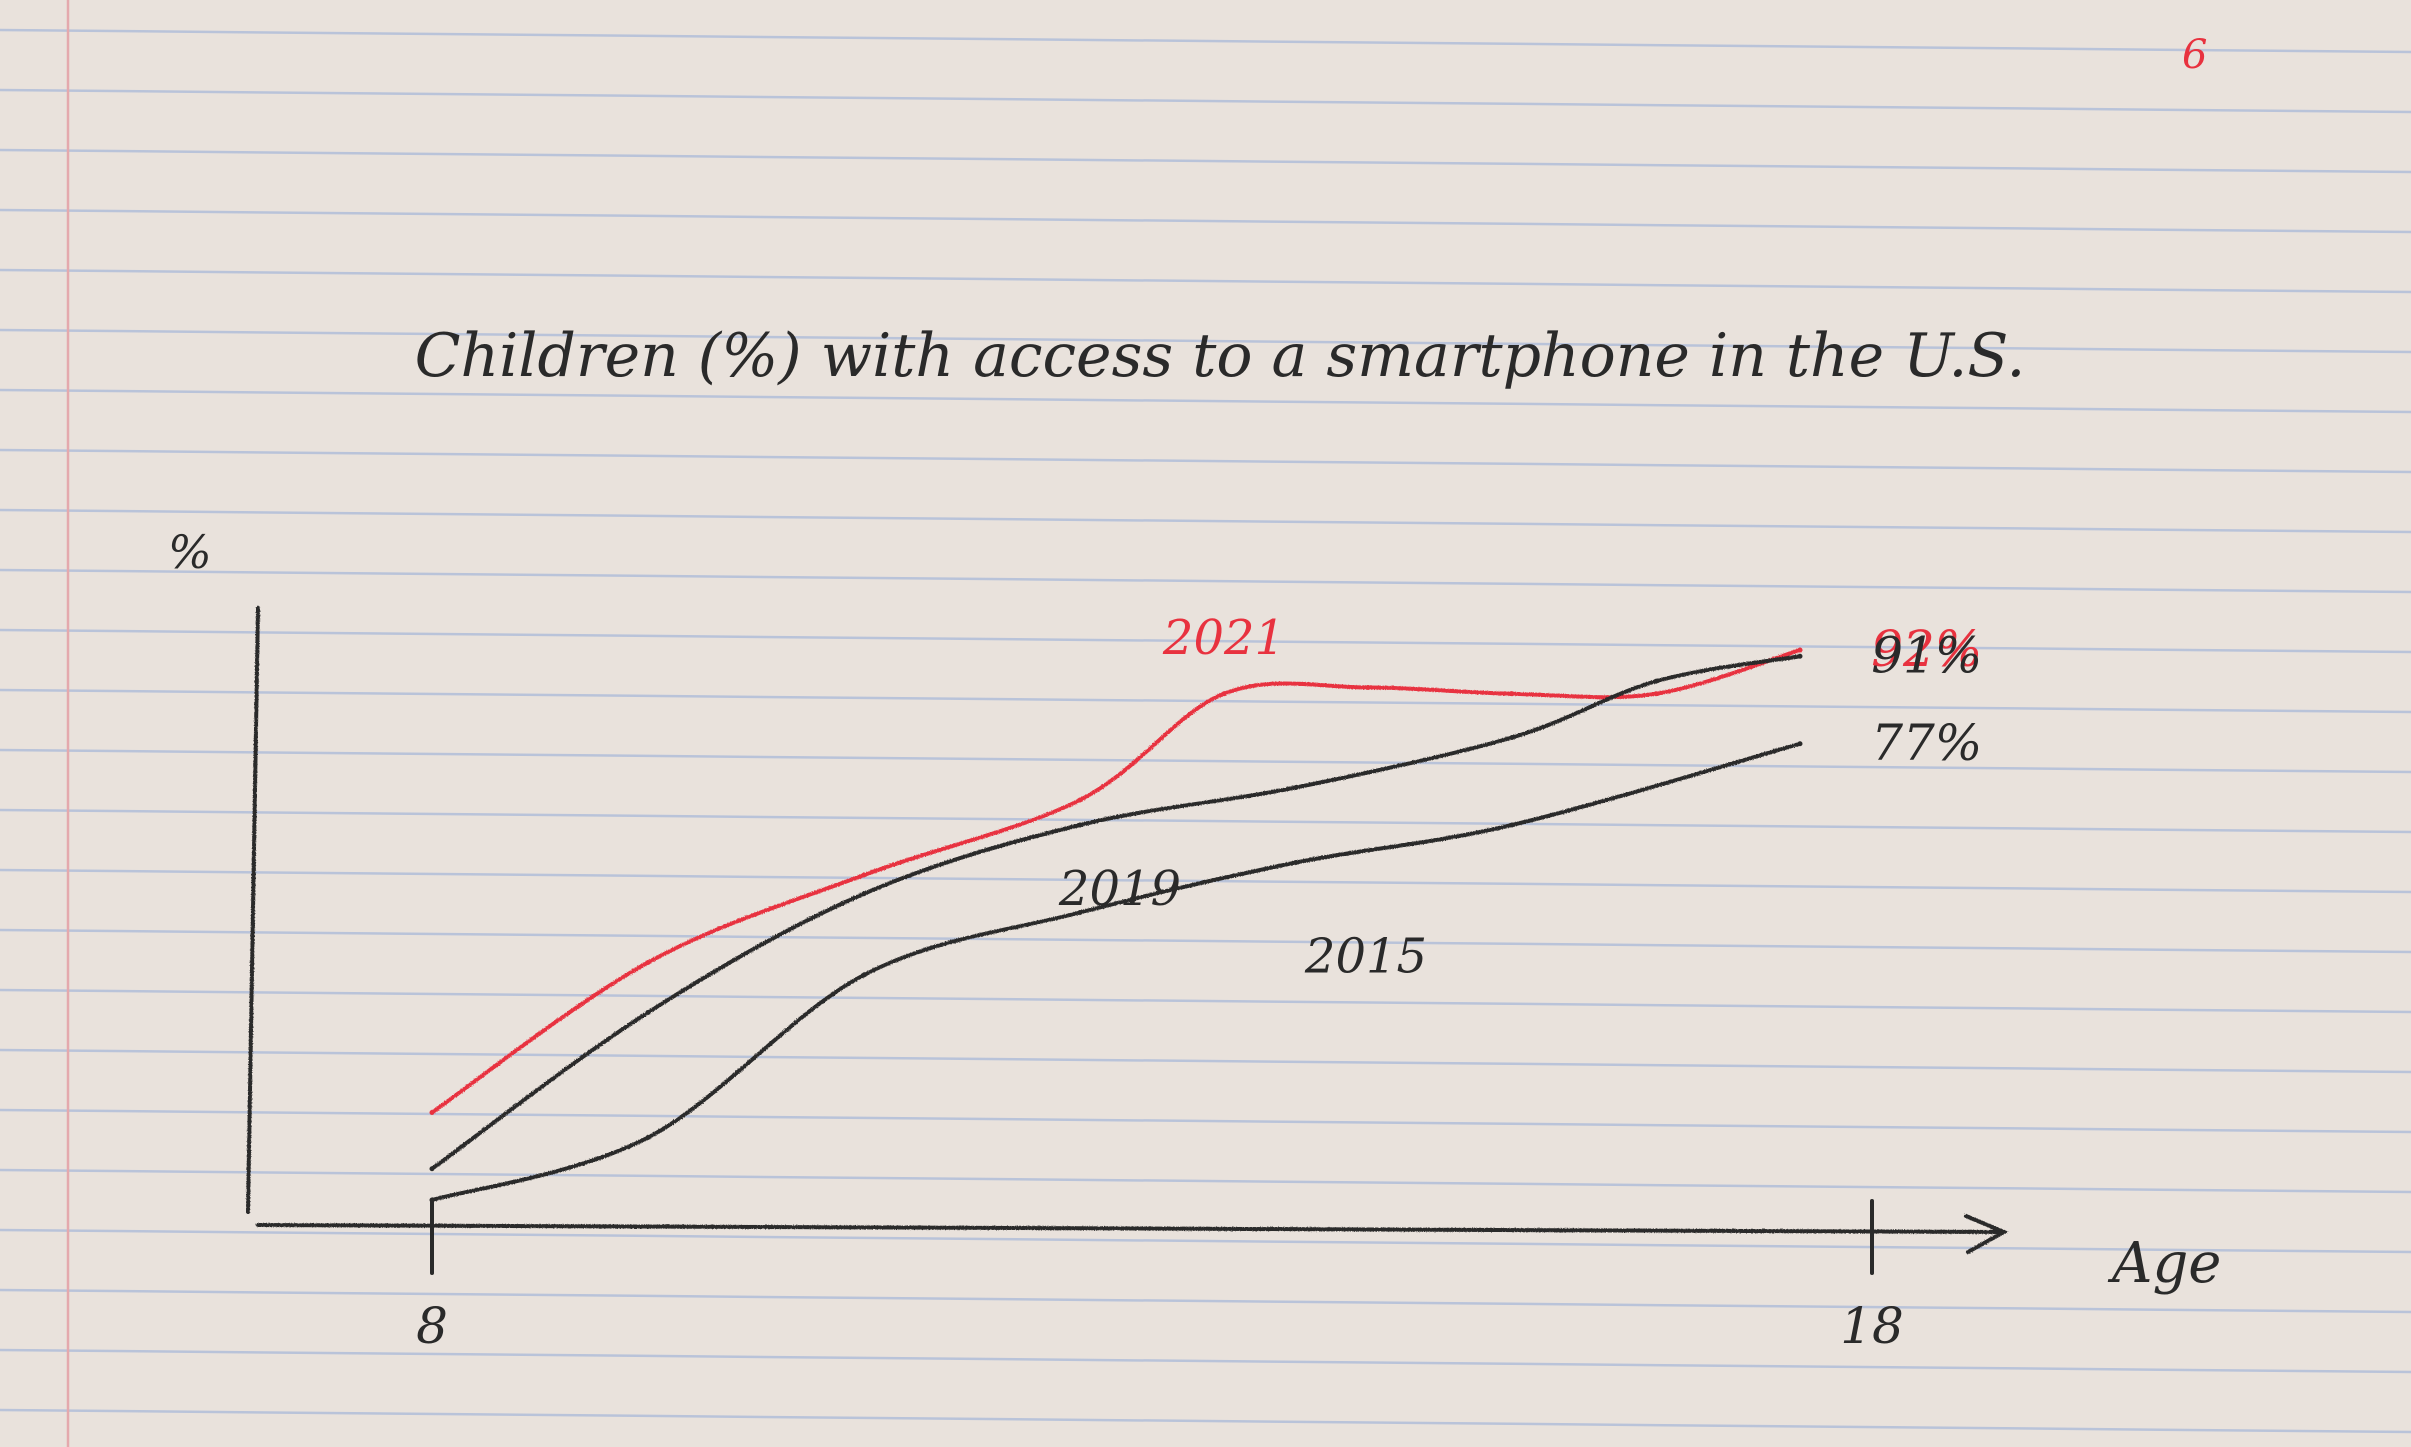  I want to click on x-axis-label: Age, so click(2164, 1263).